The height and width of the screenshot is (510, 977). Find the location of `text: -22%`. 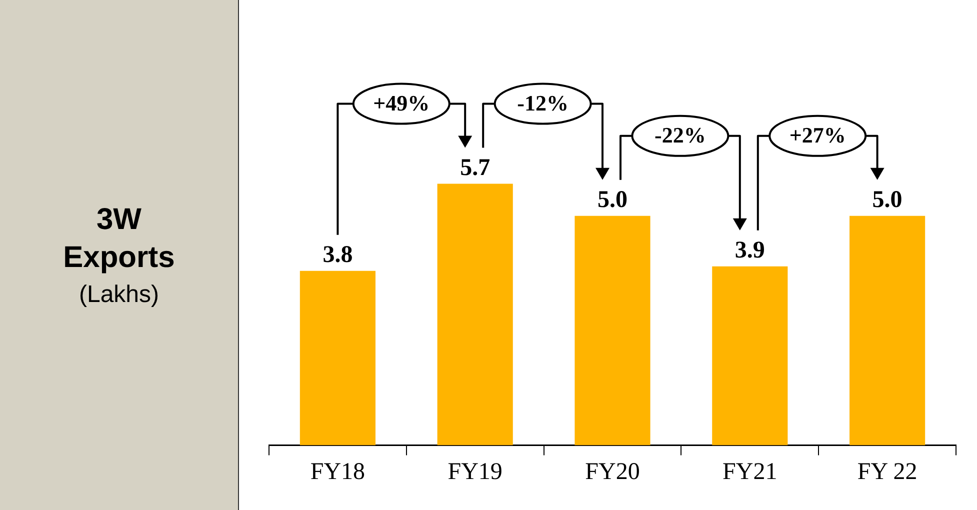

text: -22% is located at coordinates (680, 135).